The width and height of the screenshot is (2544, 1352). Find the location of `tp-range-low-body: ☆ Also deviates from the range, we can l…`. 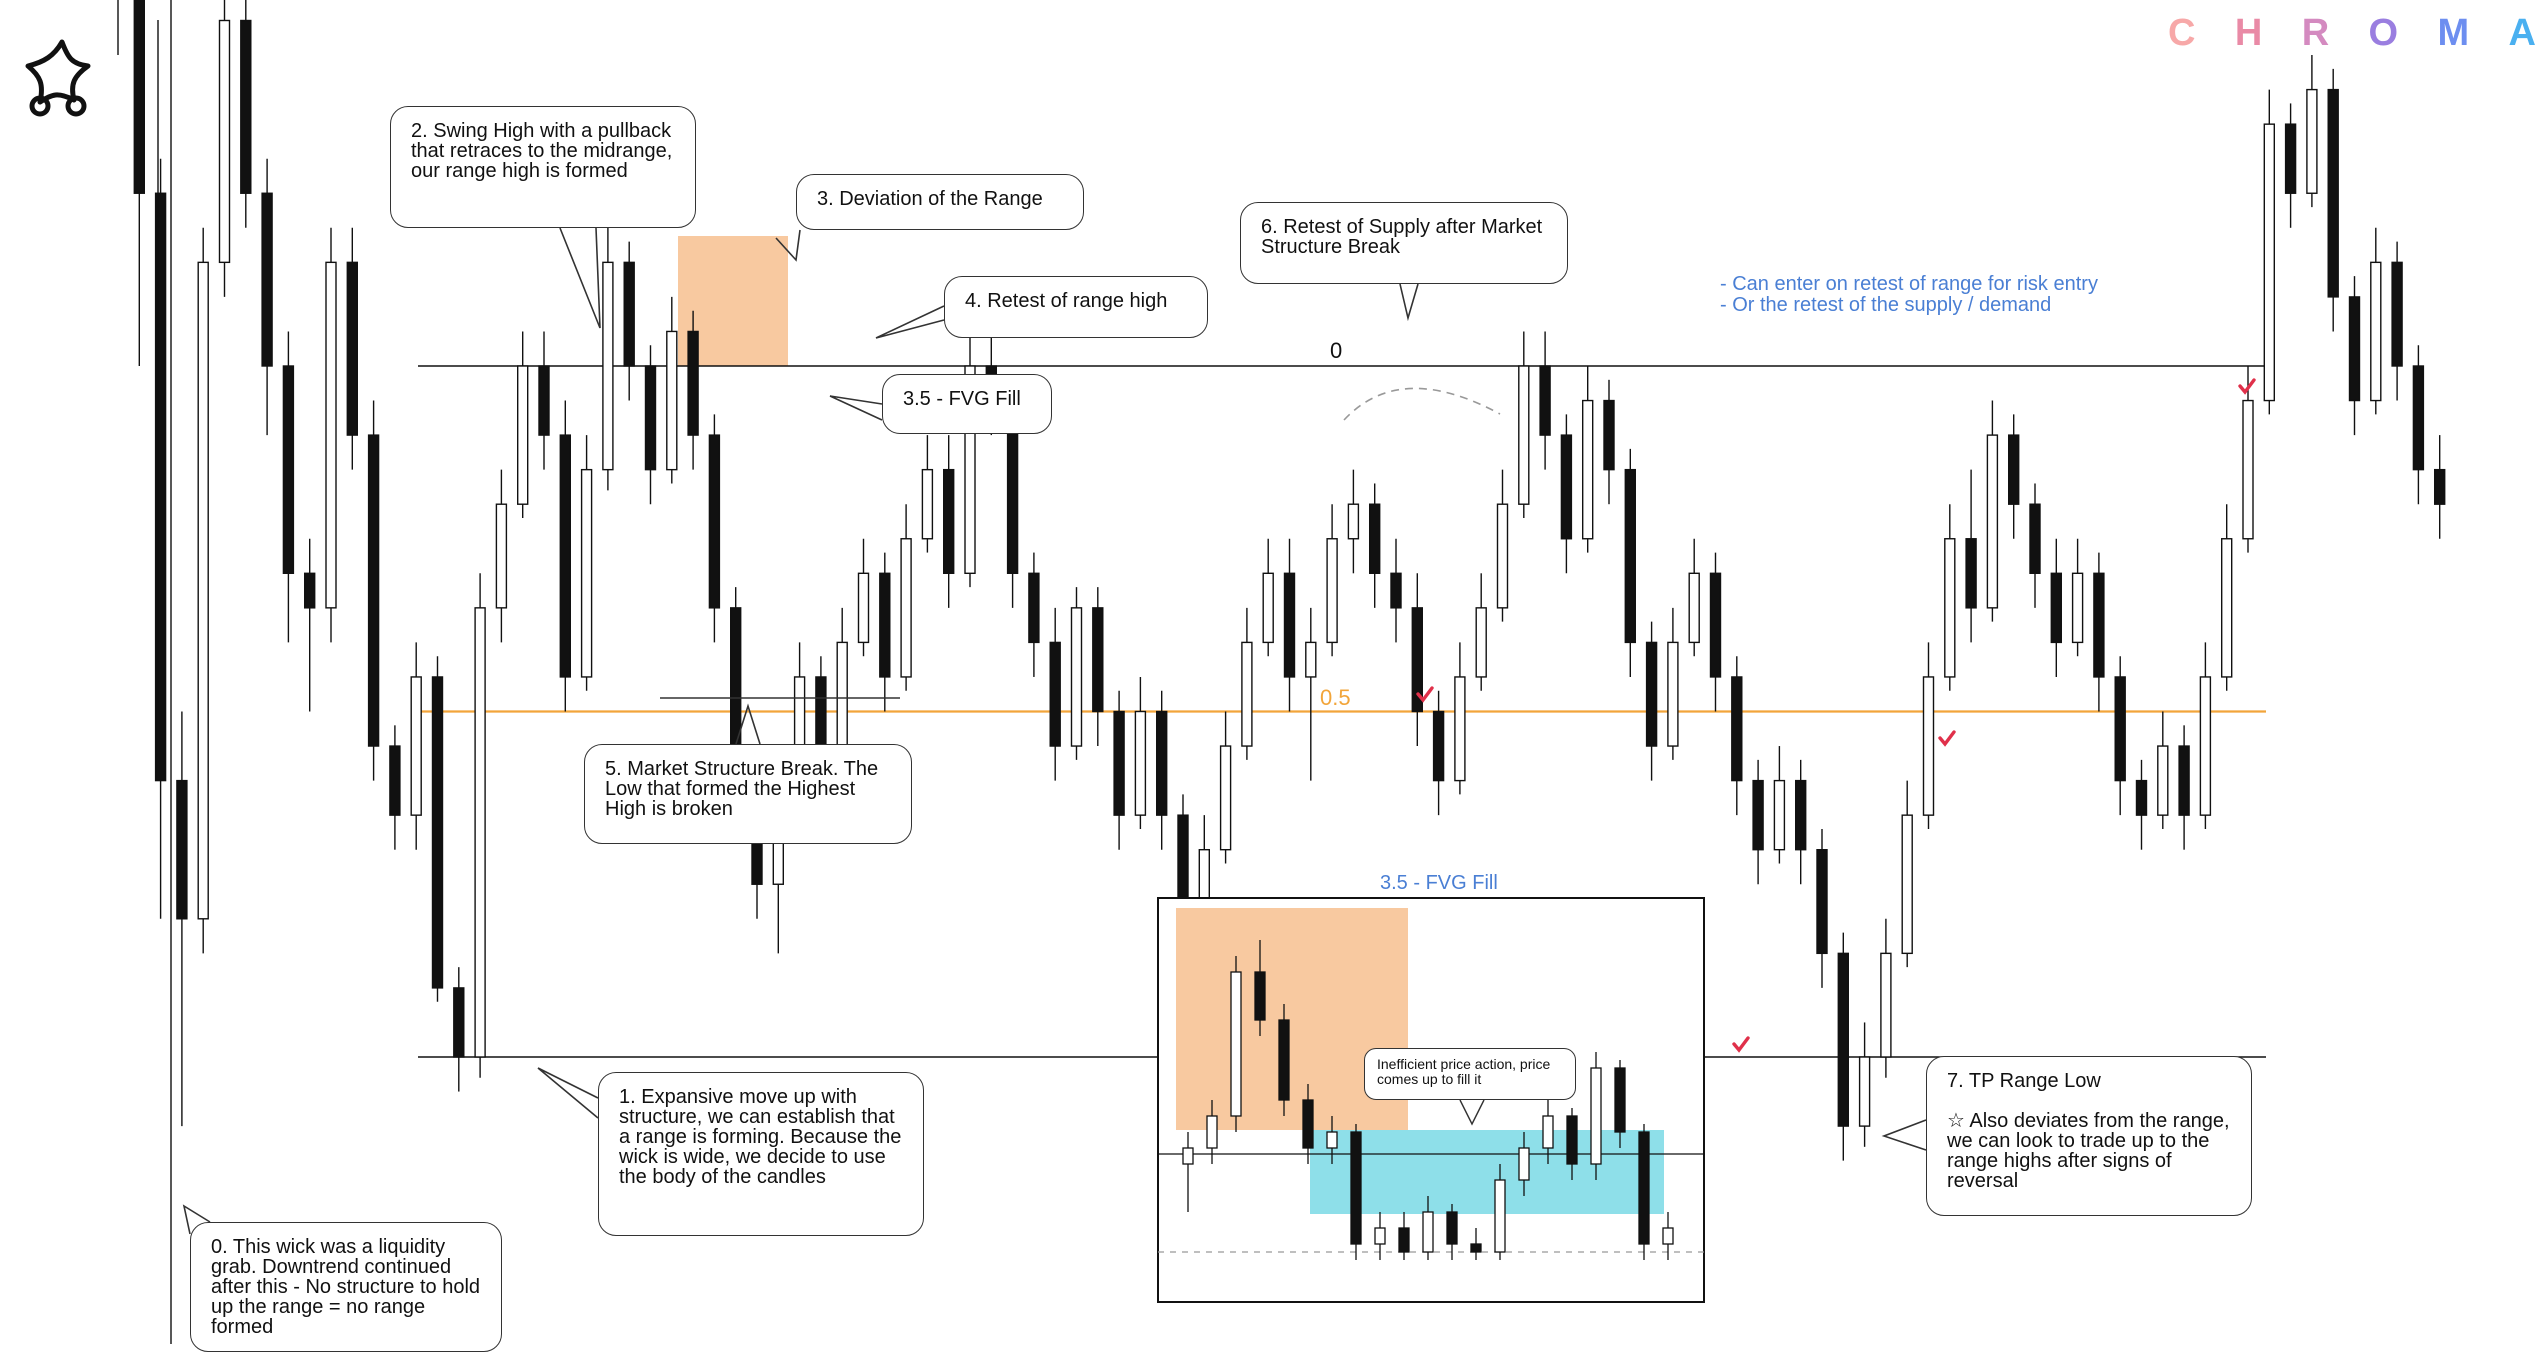

tp-range-low-body: ☆ Also deviates from the range, we can l… is located at coordinates (2088, 1151).